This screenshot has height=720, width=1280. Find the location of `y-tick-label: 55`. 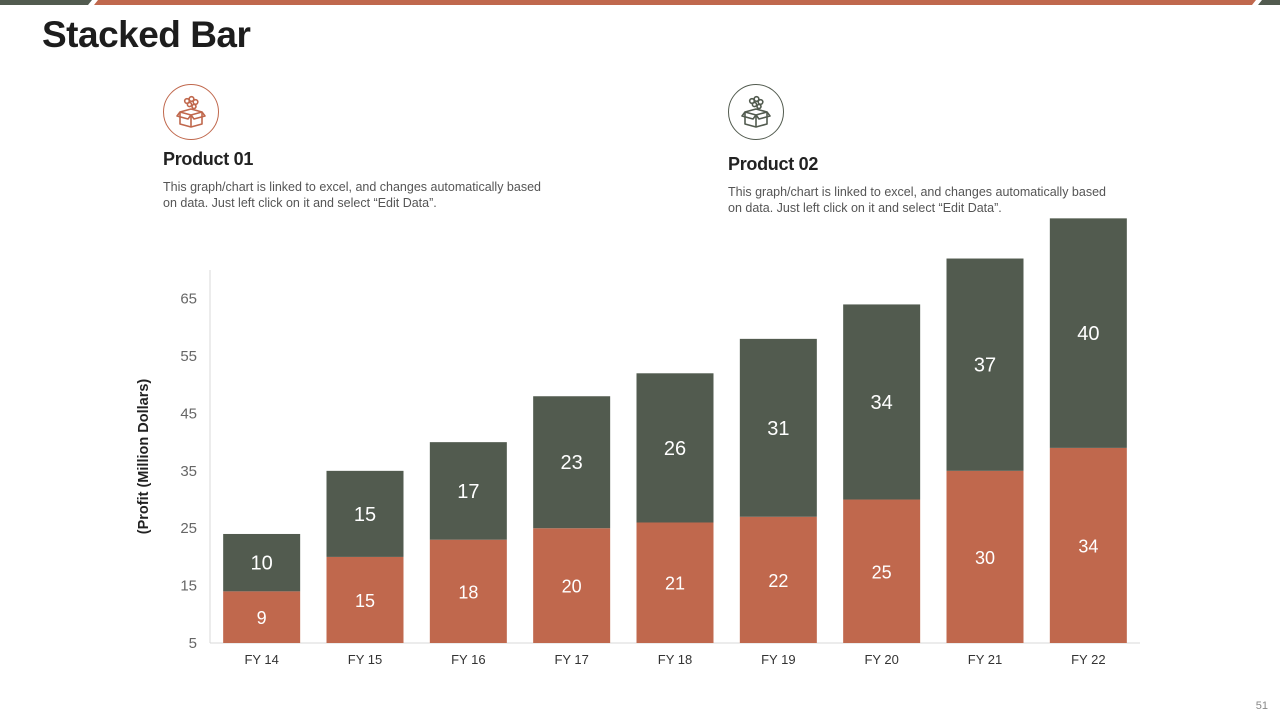

y-tick-label: 55 is located at coordinates (188, 356).